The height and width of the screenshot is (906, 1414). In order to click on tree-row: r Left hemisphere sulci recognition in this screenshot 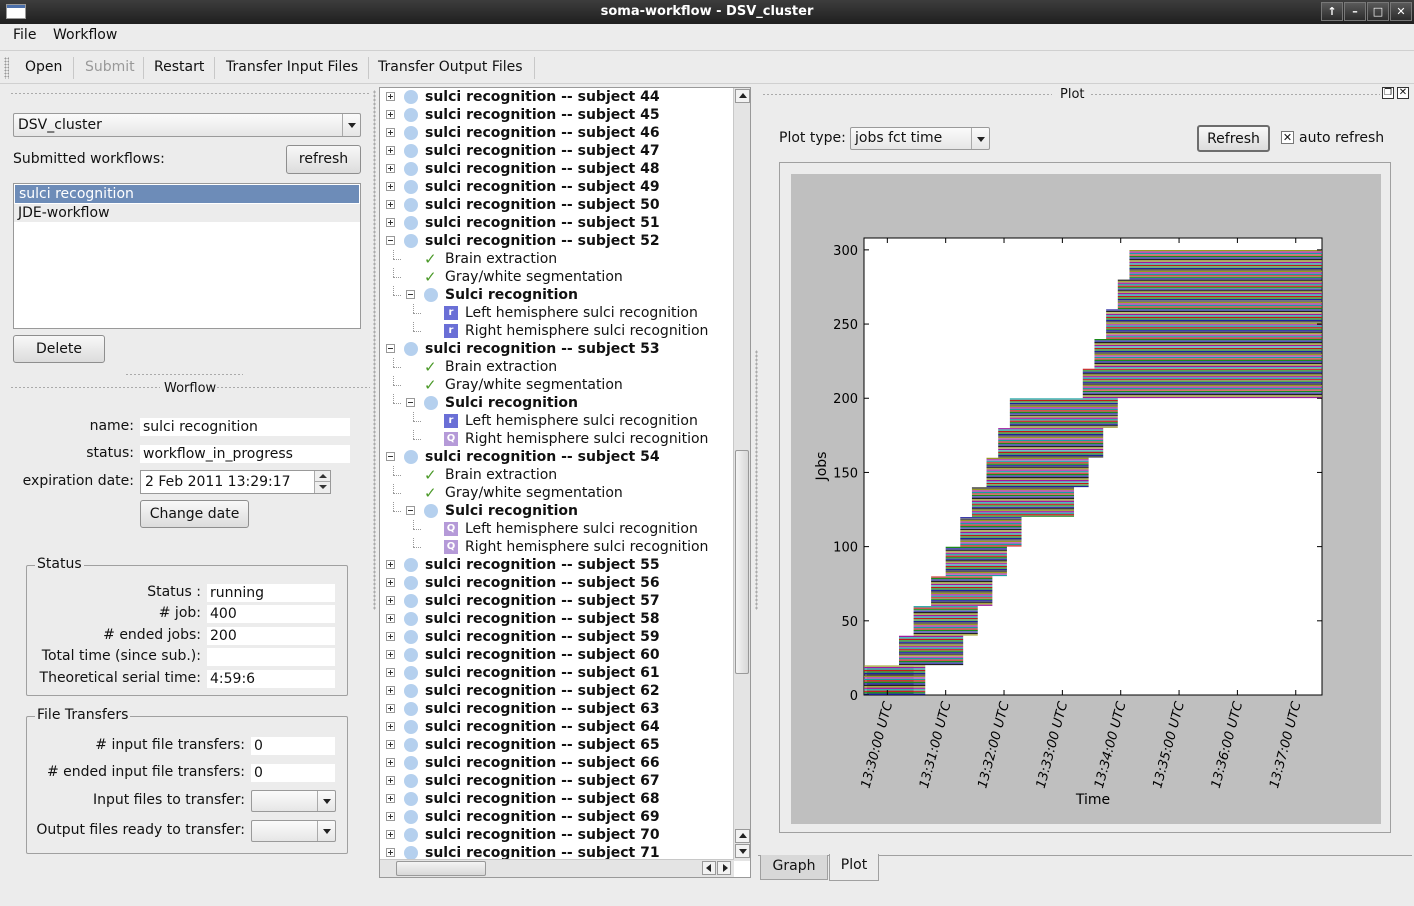, I will do `click(556, 313)`.